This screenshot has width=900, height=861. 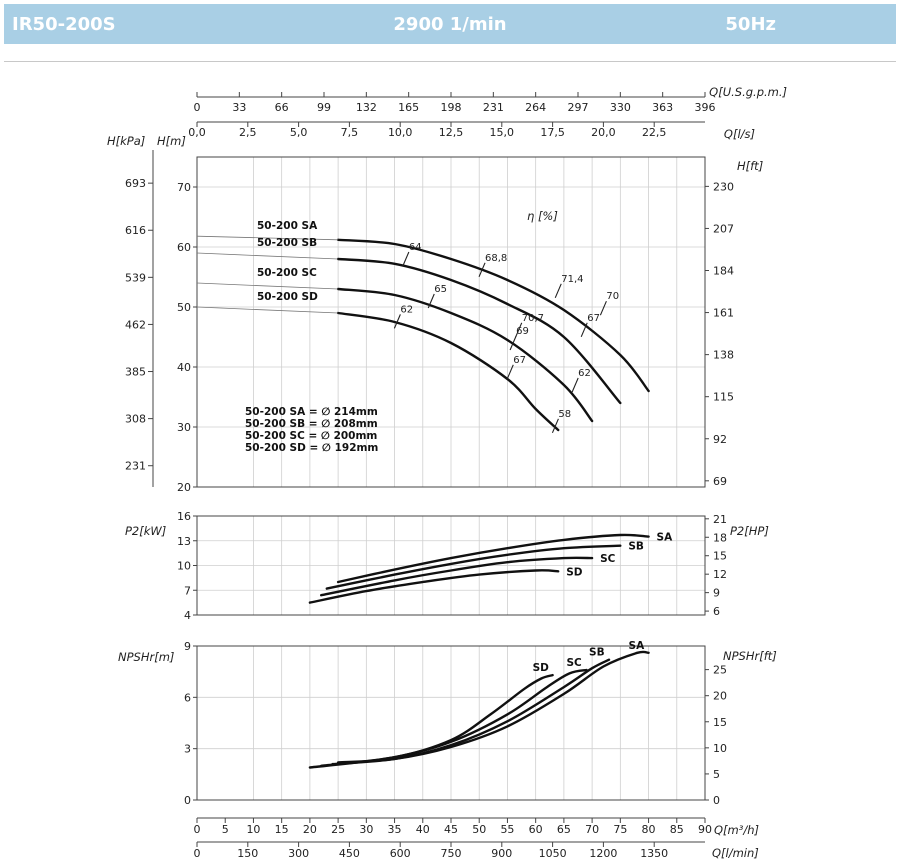 I want to click on m3h-tick-label: 15, so click(x=282, y=829).